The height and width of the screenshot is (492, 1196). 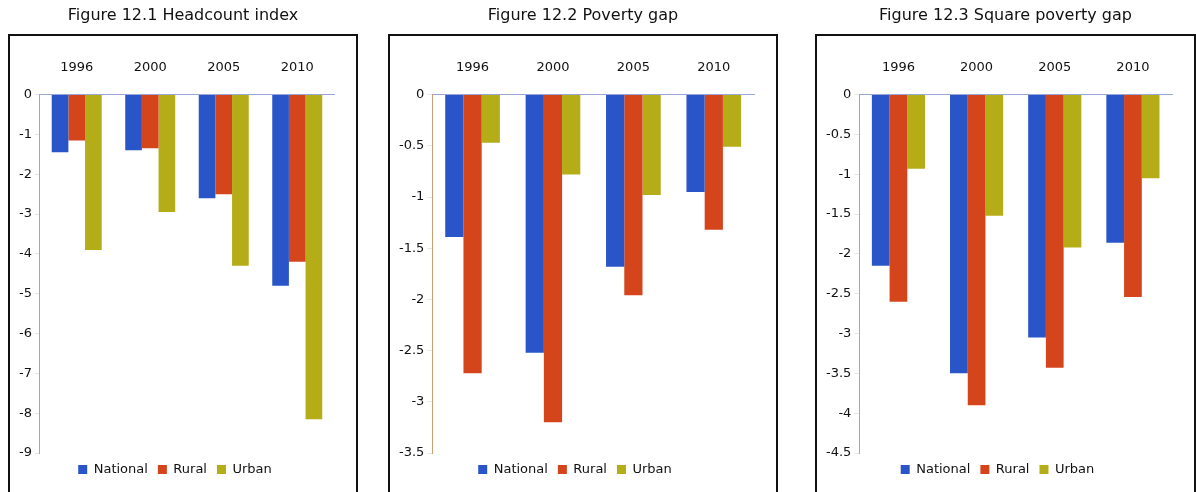 I want to click on chart-title: Figure 12.1 Headcount index, so click(x=183, y=15).